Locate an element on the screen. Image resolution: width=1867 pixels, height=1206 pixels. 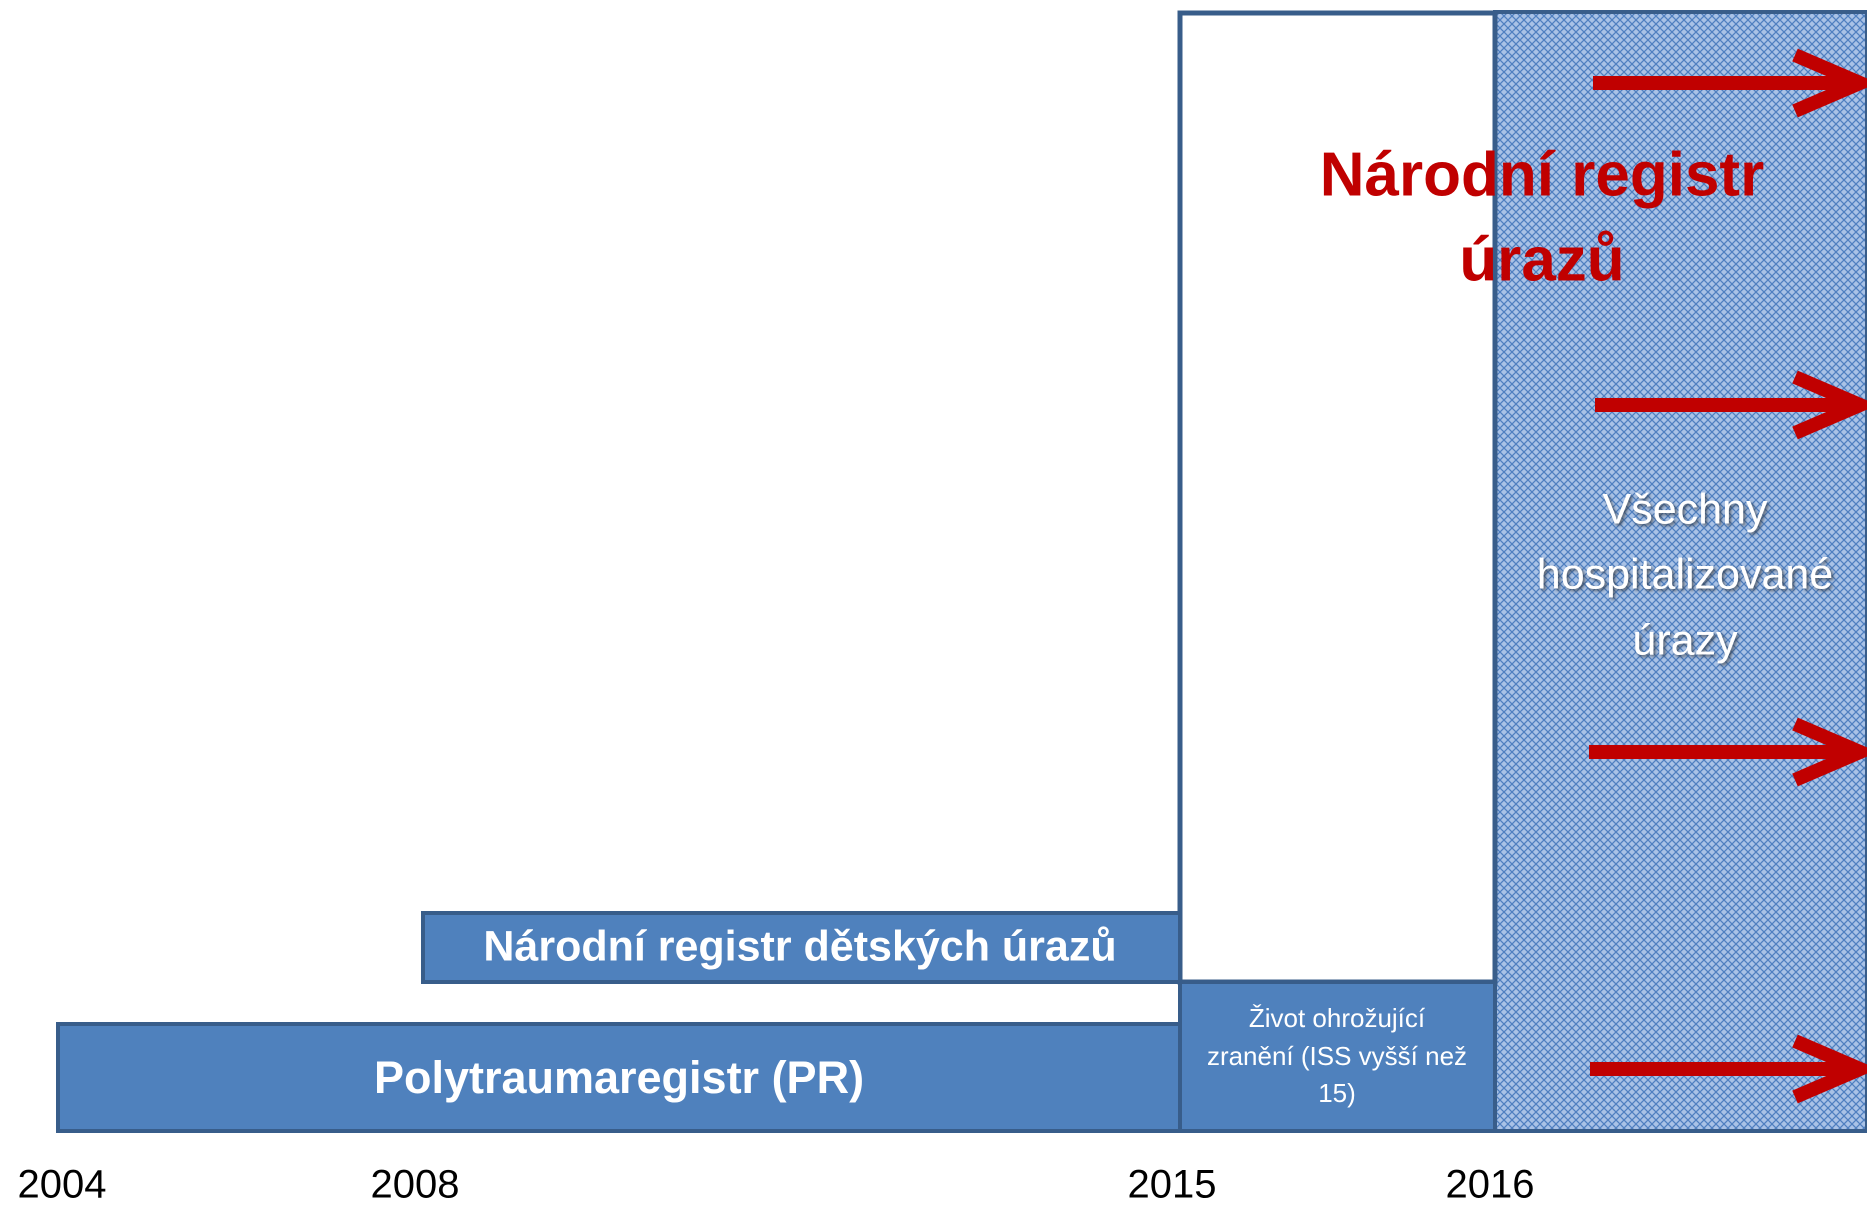
year-label: 2015 is located at coordinates (1172, 1184).